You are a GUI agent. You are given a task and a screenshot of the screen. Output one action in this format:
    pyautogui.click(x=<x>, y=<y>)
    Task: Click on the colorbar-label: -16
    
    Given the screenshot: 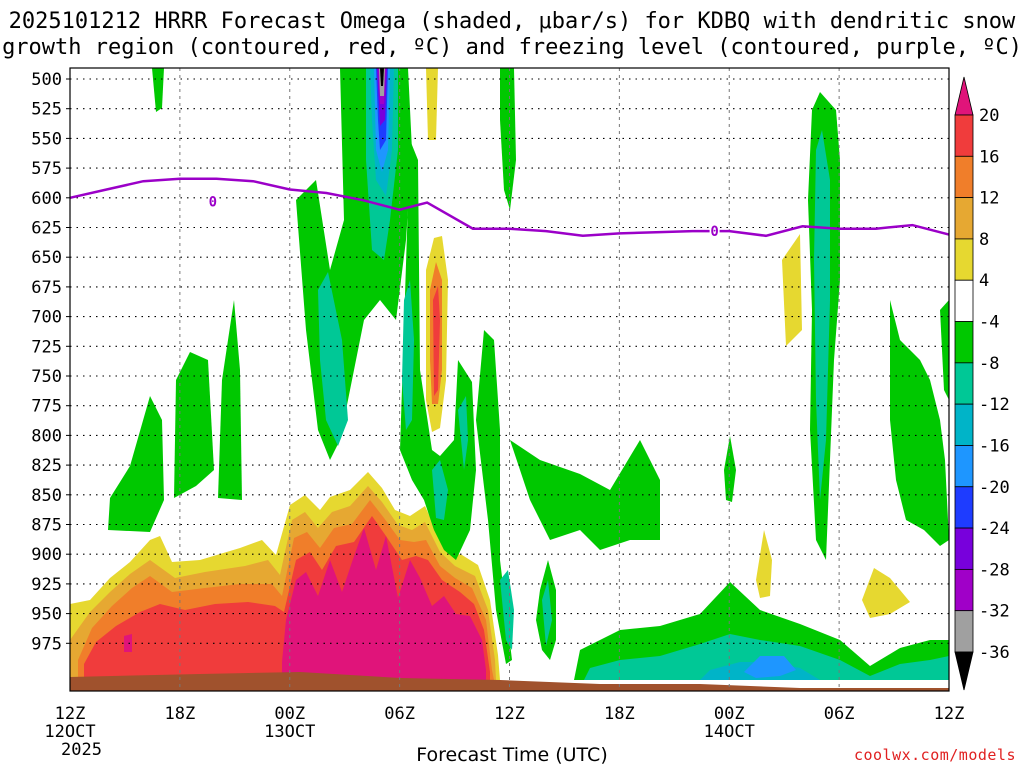 What is the action you would take?
    pyautogui.click(x=994, y=446)
    